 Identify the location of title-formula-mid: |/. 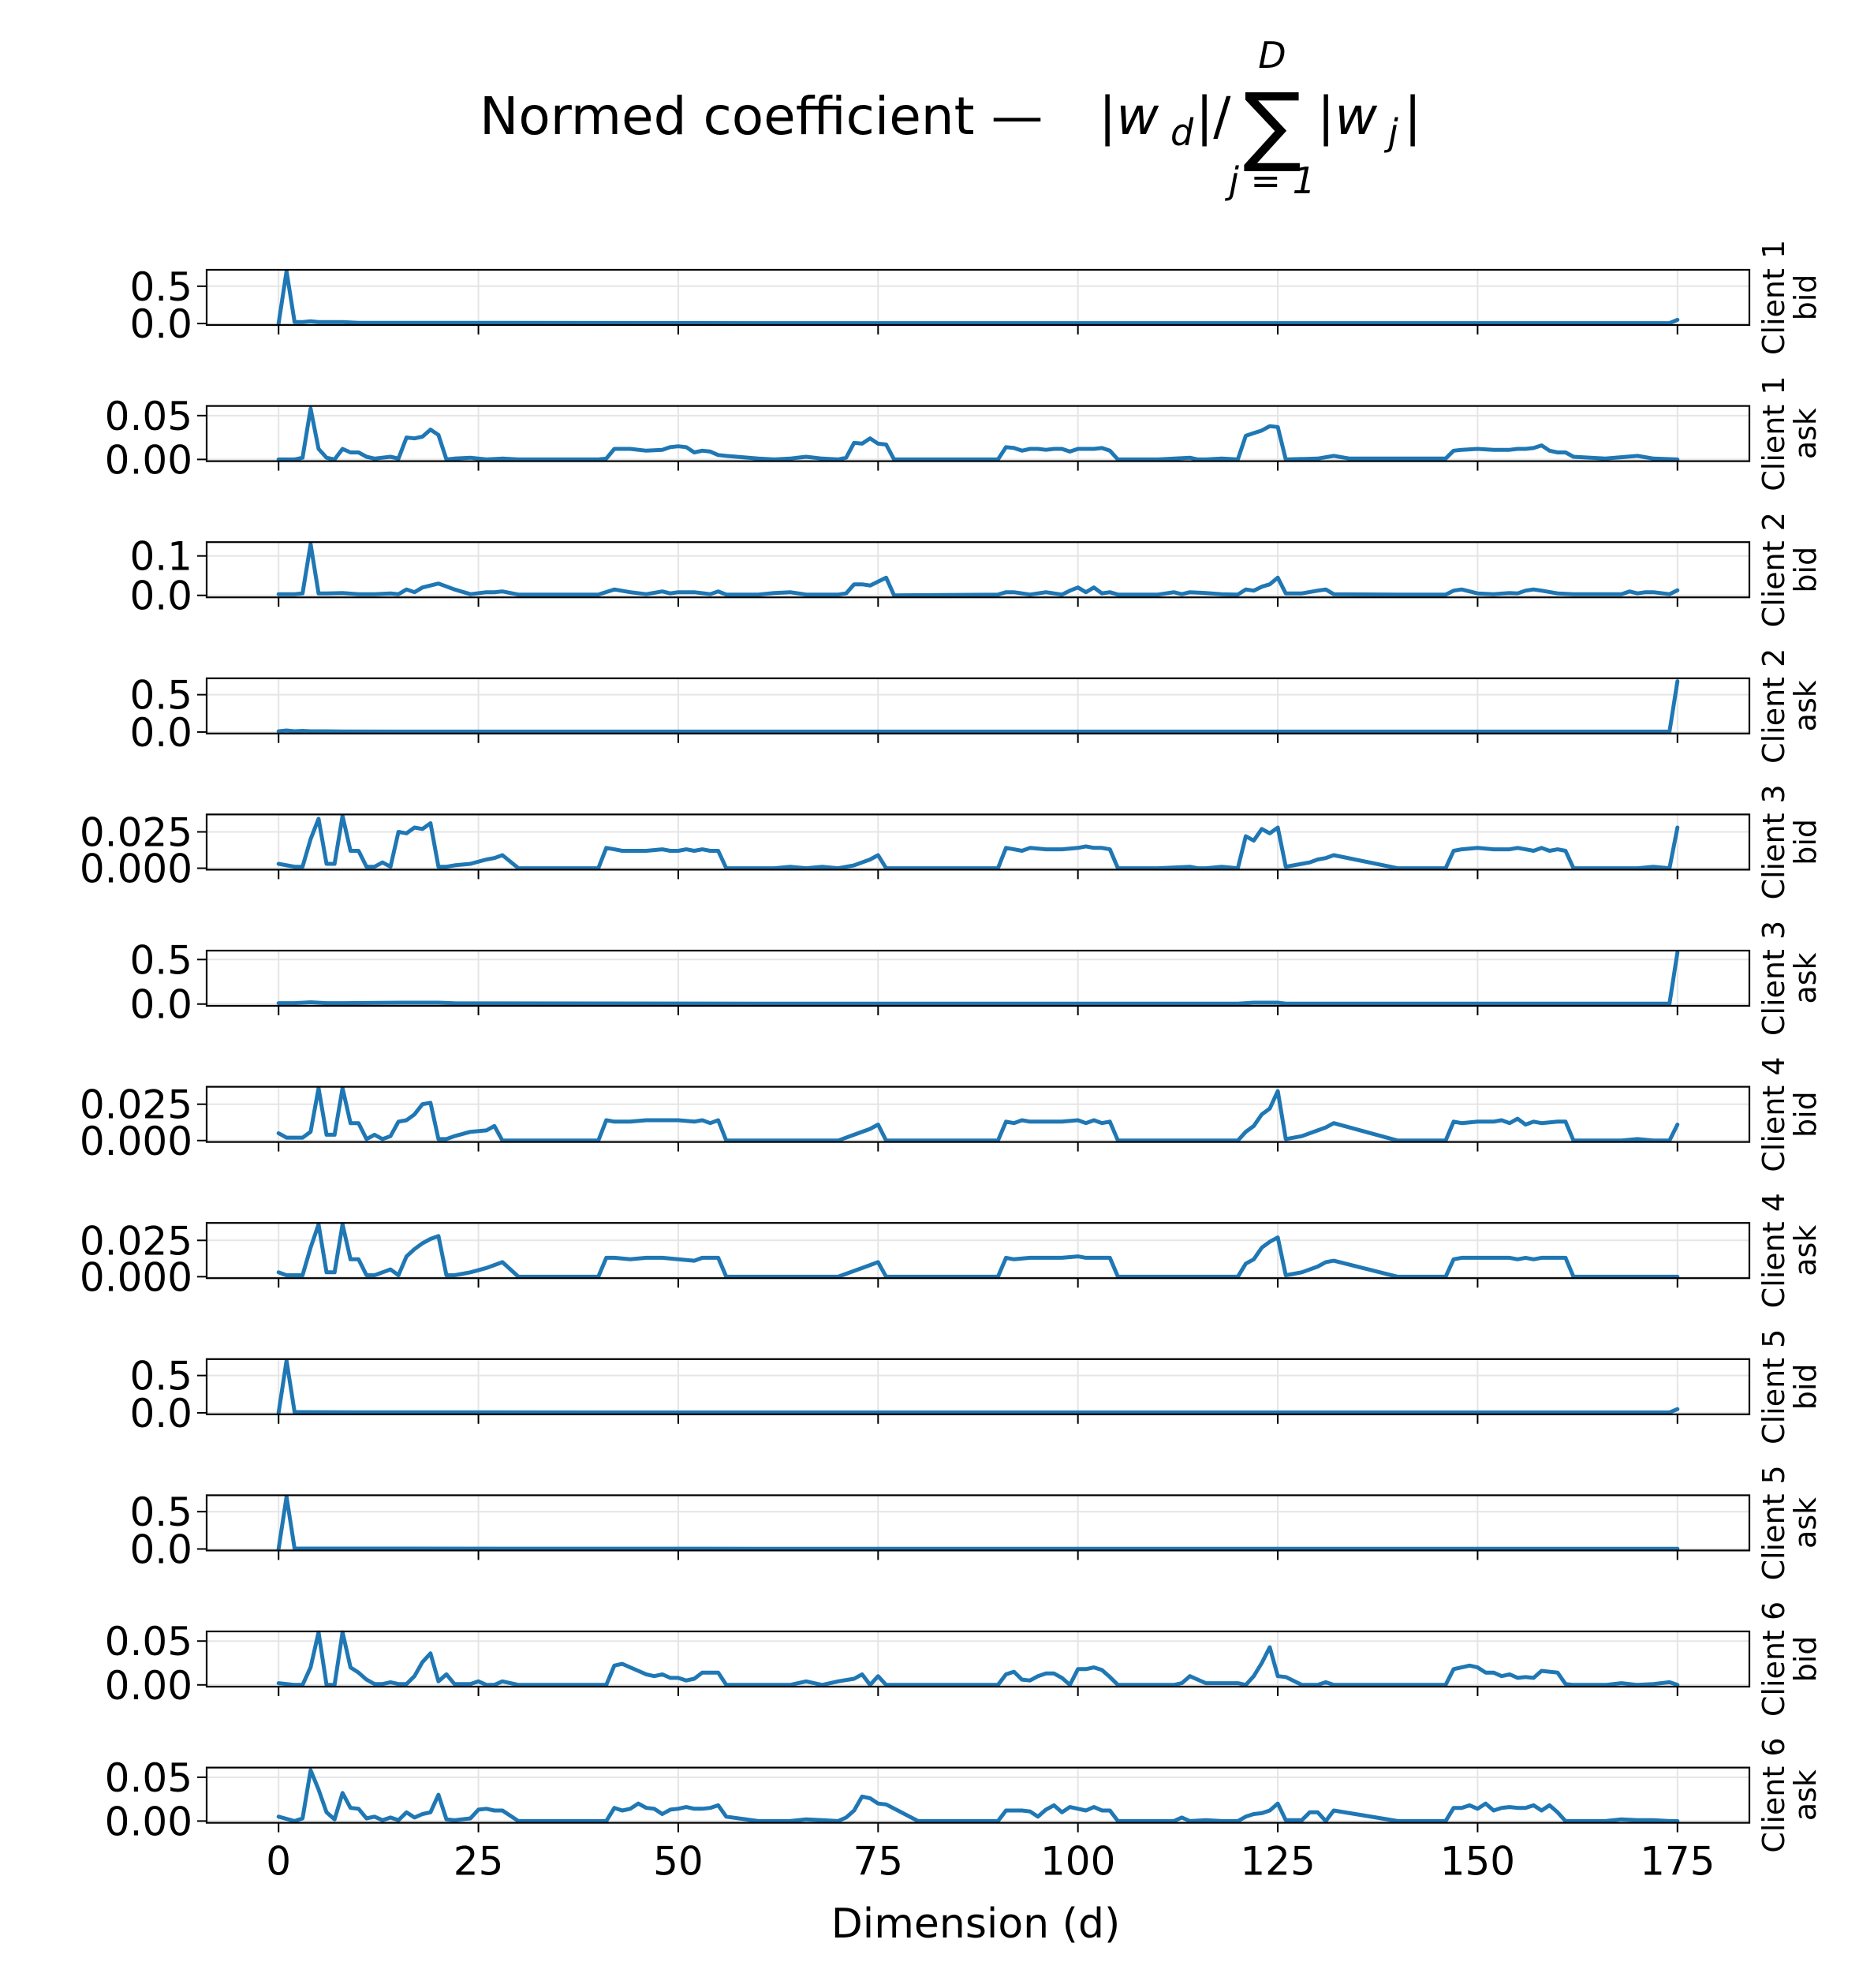
(1213, 117).